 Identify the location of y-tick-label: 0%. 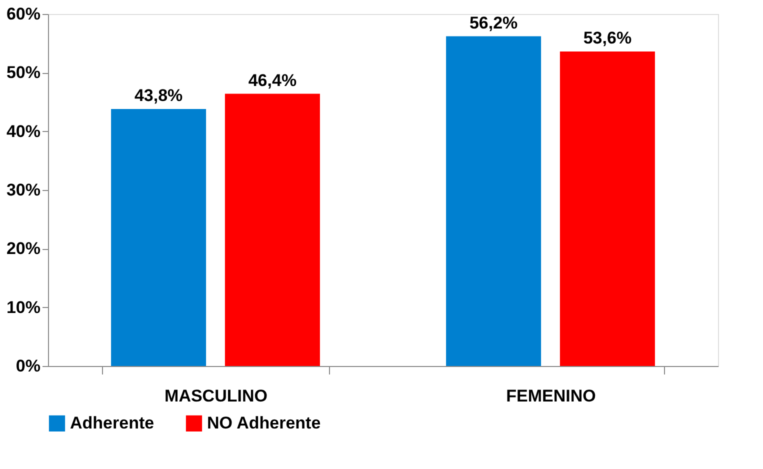
(28, 366).